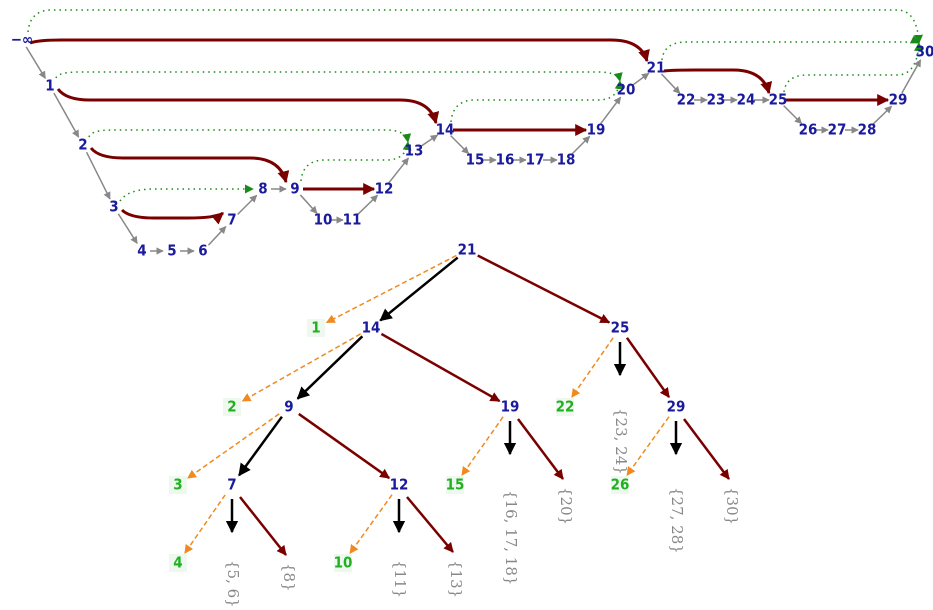 The height and width of the screenshot is (610, 933). Describe the element at coordinates (141, 251) in the screenshot. I see `graph-node: 4` at that location.